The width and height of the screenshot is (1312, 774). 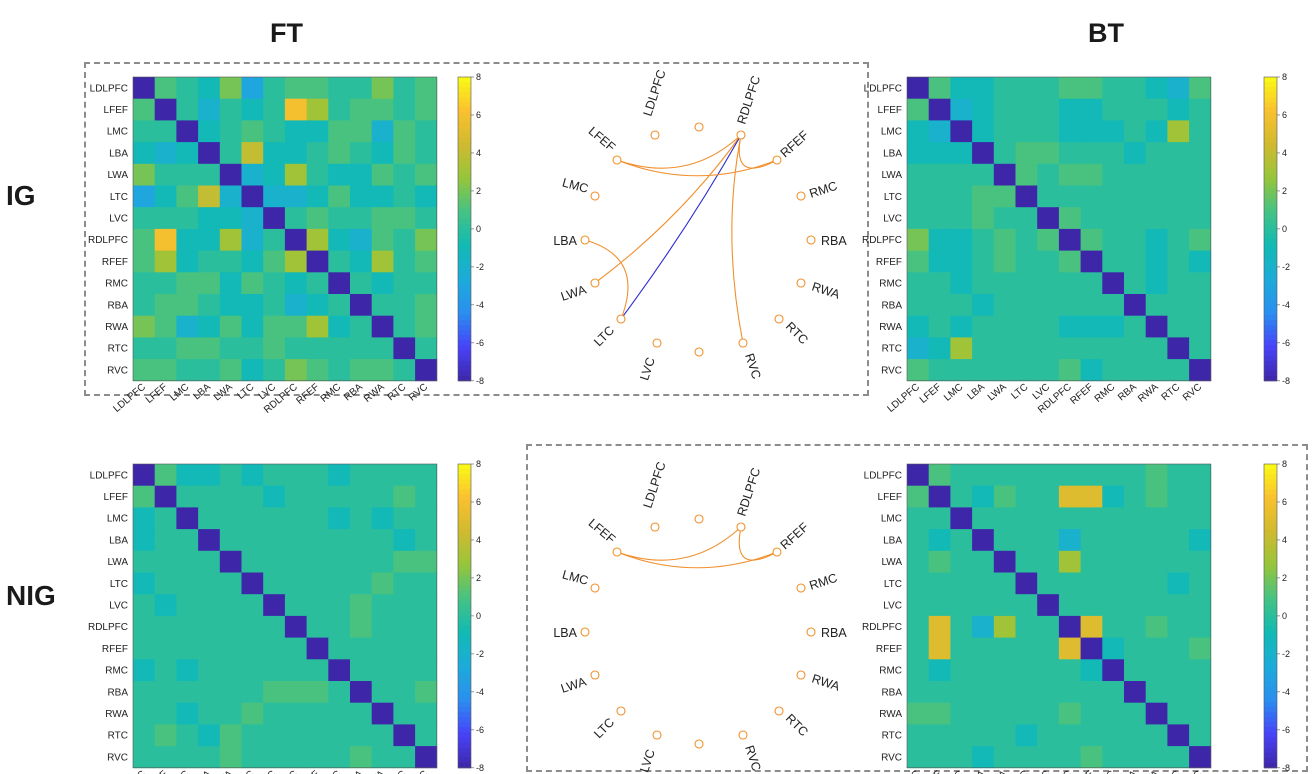 I want to click on heatmap-y-label: LTC, so click(x=893, y=584).